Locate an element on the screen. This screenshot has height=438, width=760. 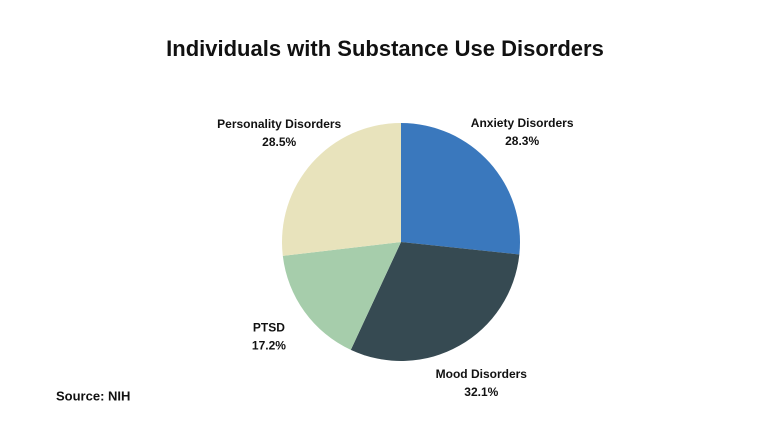
slice-value: 17.2% is located at coordinates (269, 346).